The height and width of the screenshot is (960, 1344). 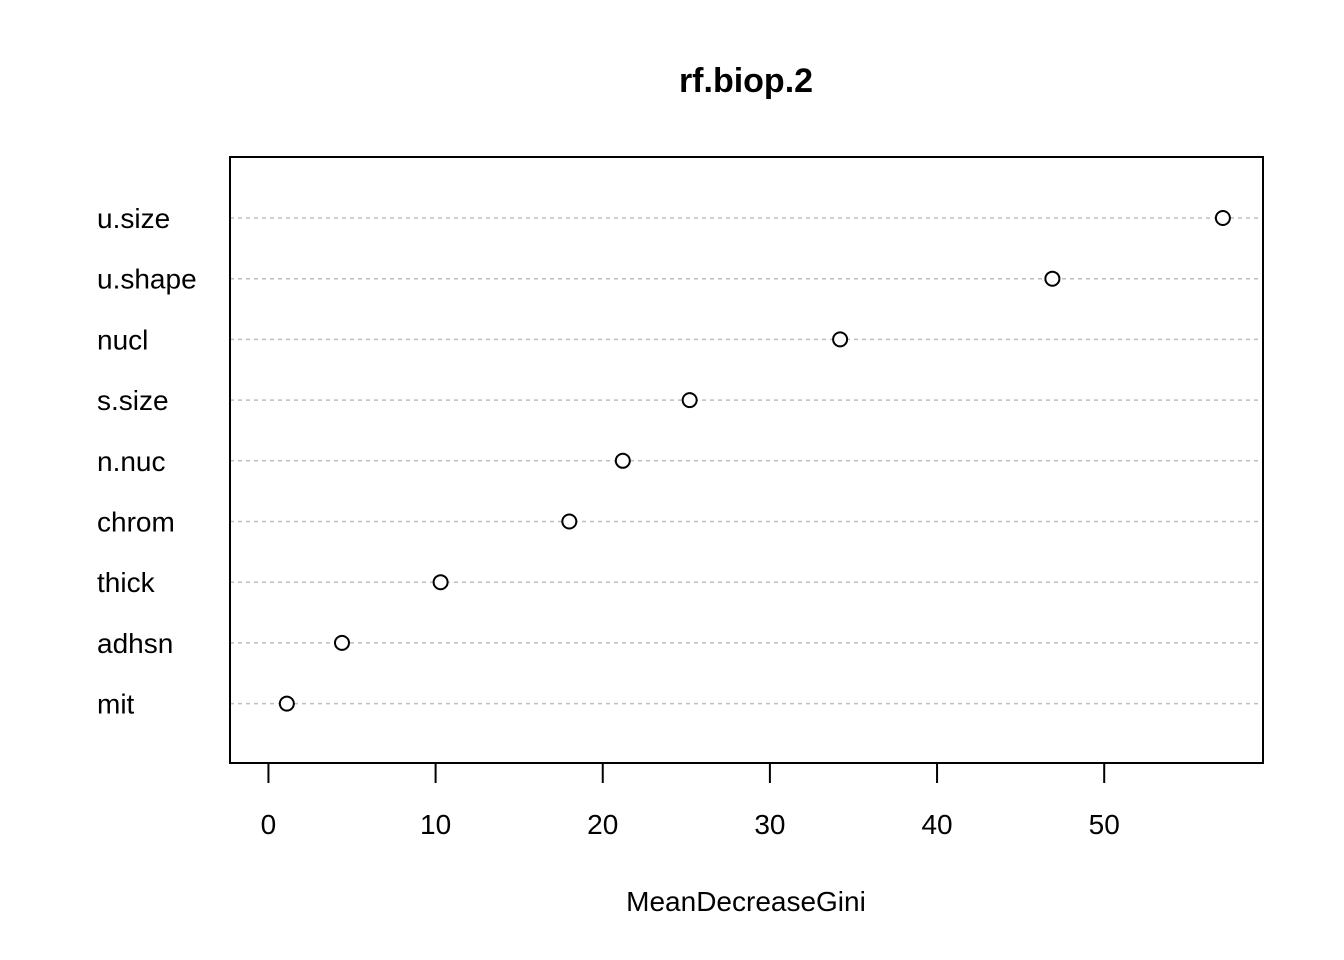 I want to click on category-label: adhsn, so click(x=135, y=643).